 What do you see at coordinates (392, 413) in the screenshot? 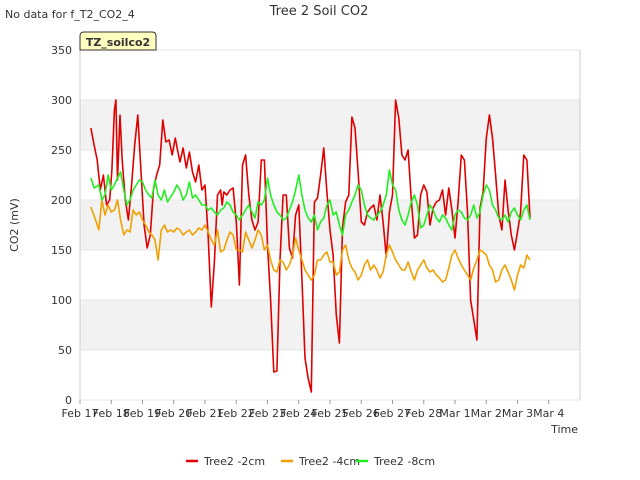
I see `x-tick-label: Feb 27` at bounding box center [392, 413].